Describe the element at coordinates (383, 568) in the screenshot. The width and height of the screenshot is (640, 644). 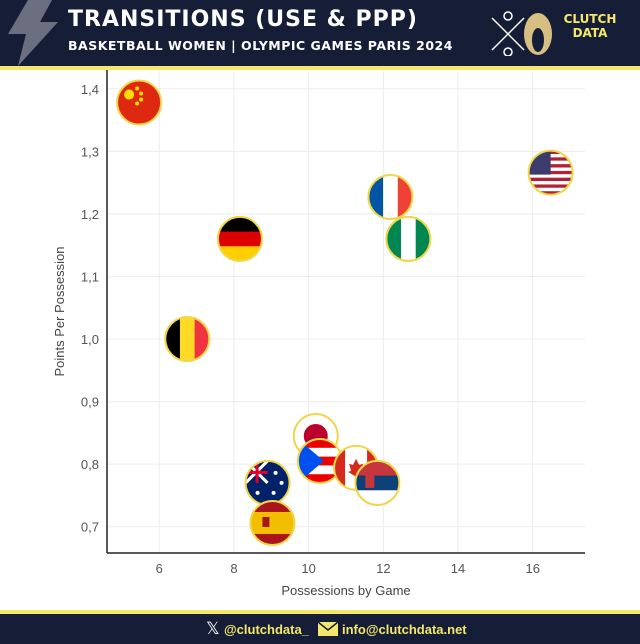
I see `x-tick-label: 12` at that location.